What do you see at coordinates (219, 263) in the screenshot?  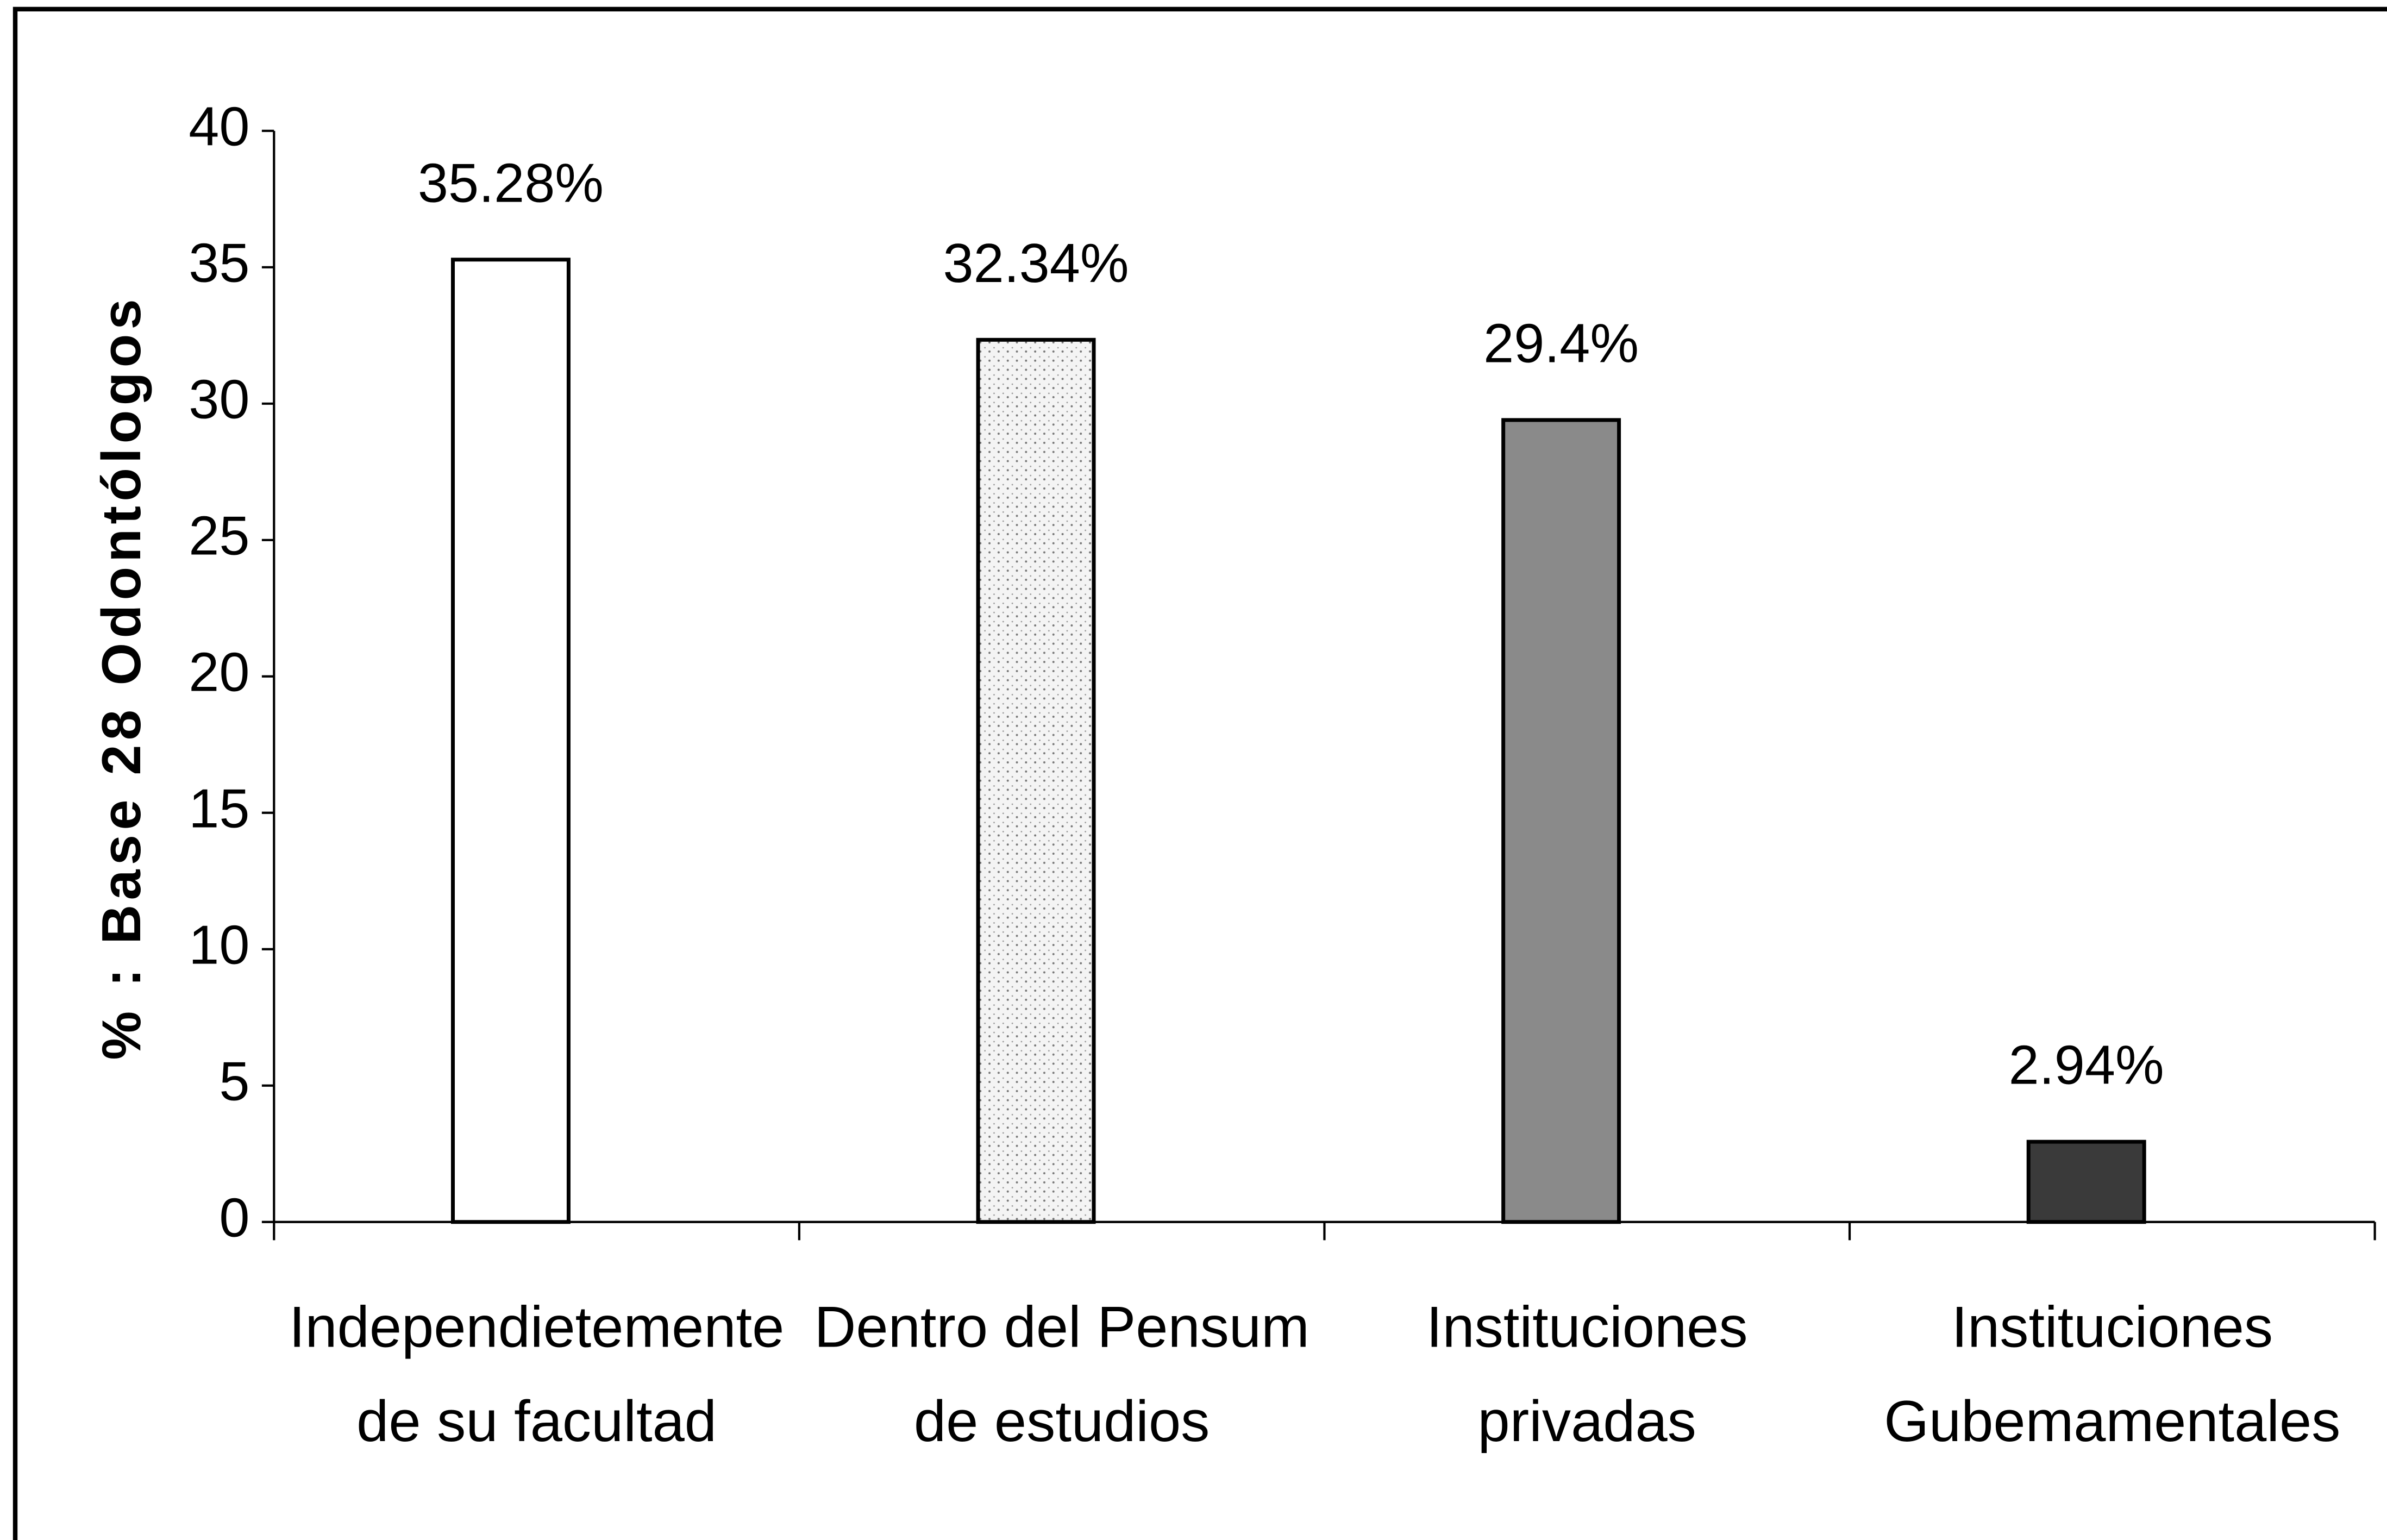 I see `y-tick-label: 35` at bounding box center [219, 263].